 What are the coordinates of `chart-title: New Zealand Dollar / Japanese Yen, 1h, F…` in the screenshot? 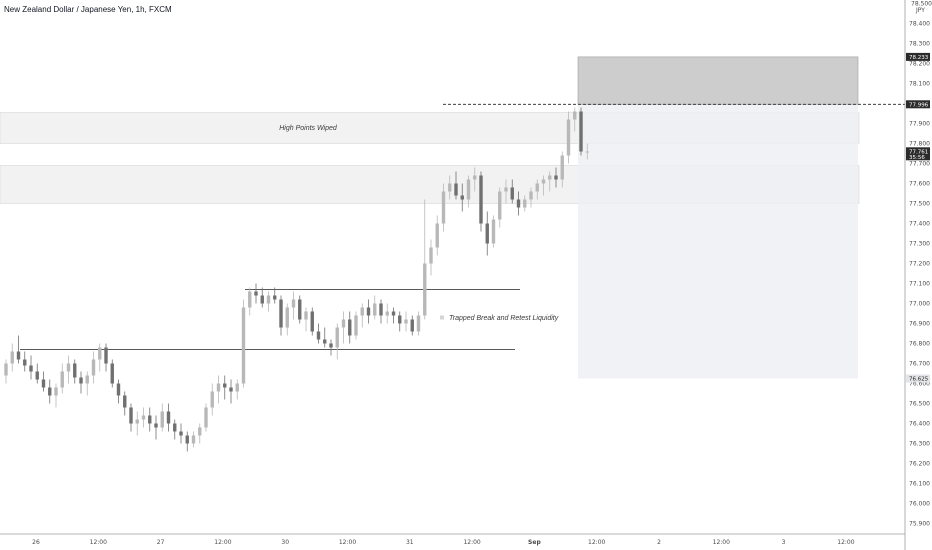 It's located at (88, 9).